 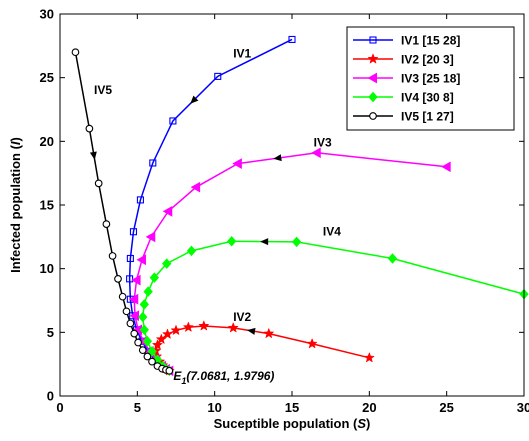 I want to click on legend-label: IV3 [25 18], so click(x=430, y=79).